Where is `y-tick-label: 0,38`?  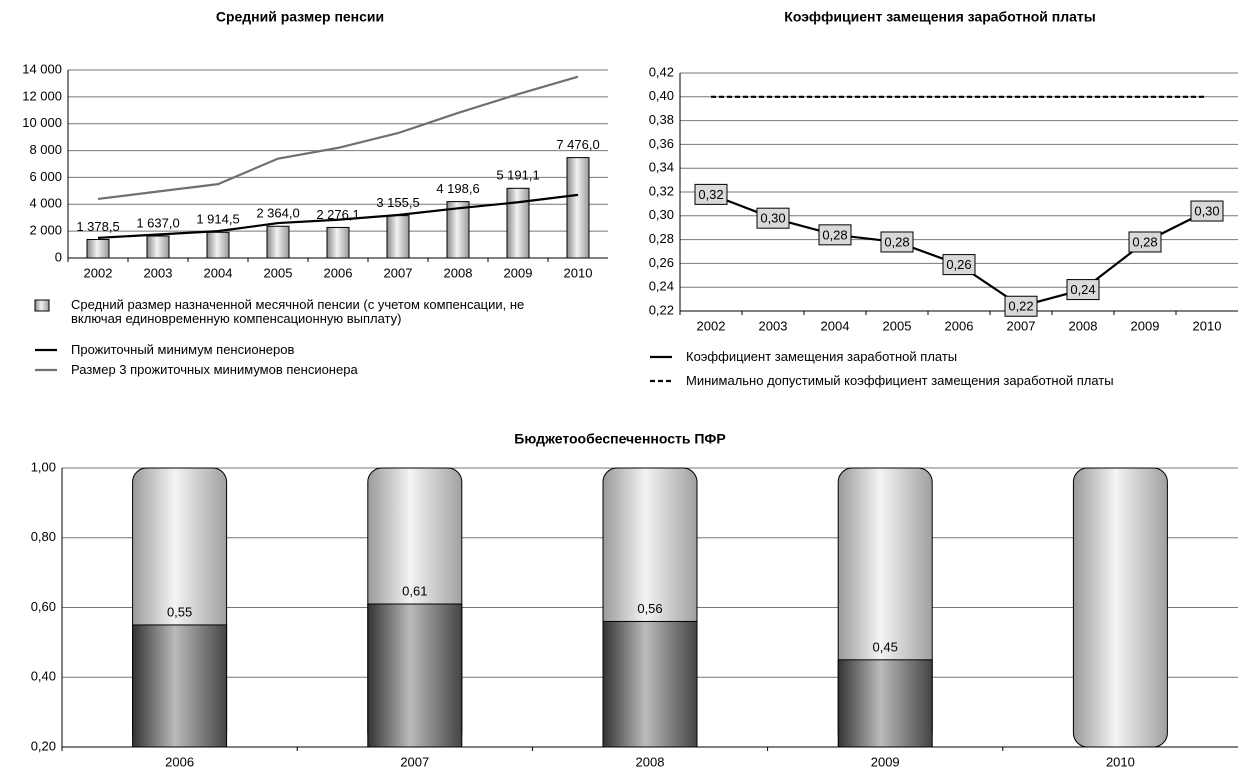 y-tick-label: 0,38 is located at coordinates (661, 119).